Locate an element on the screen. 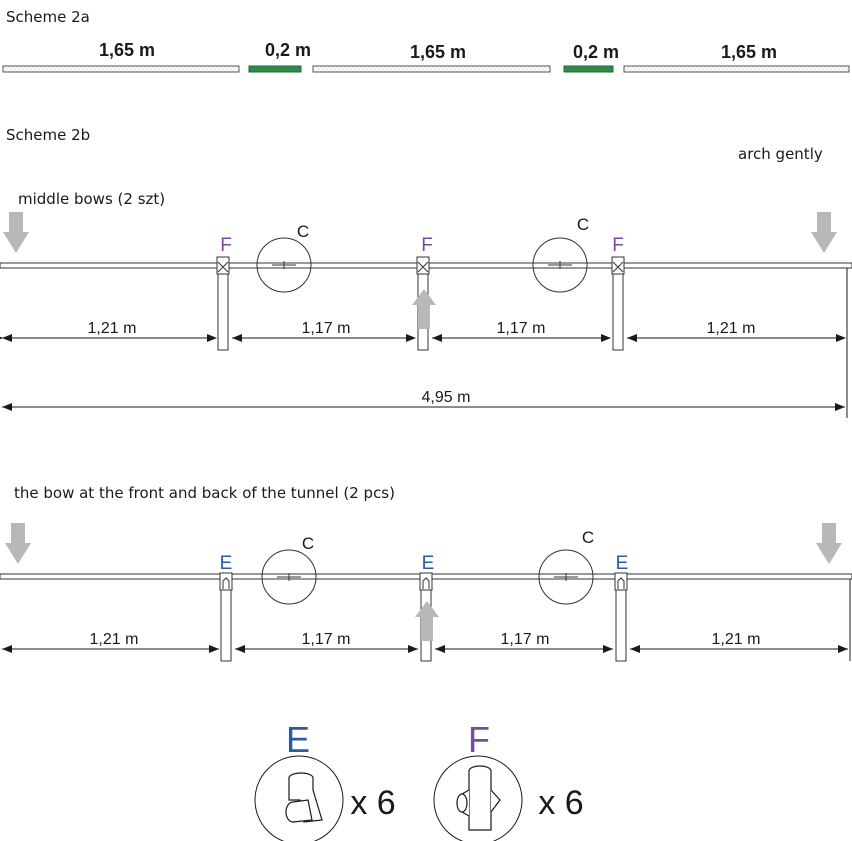 This screenshot has height=841, width=852. middle-bows-caption: middle bows (2 szt) is located at coordinates (91, 199).